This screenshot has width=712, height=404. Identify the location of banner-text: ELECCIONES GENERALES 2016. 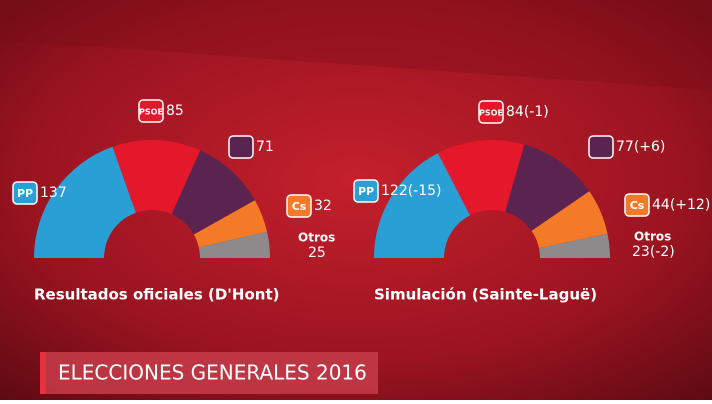
(212, 373).